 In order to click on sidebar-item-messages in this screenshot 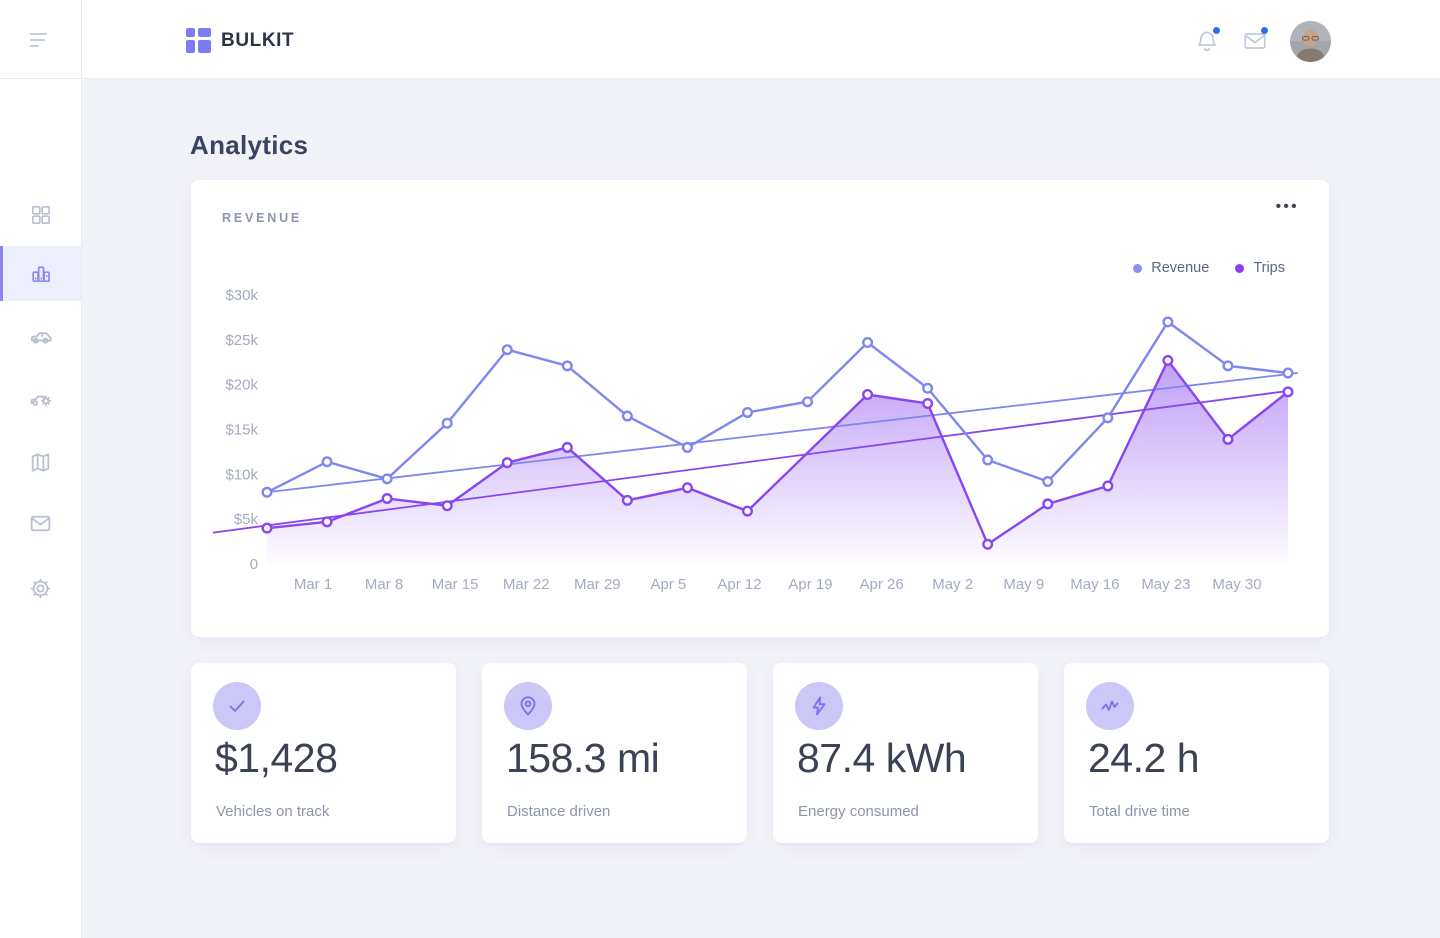, I will do `click(40, 523)`.